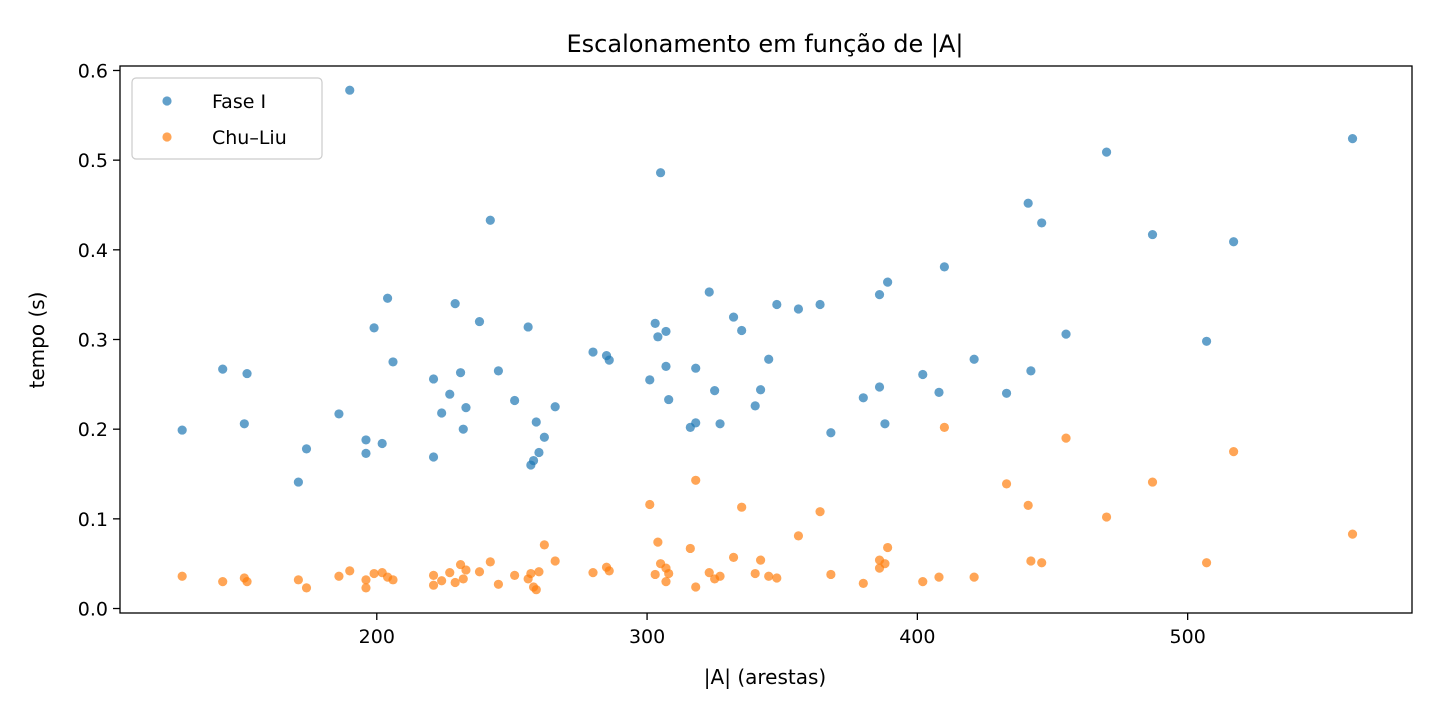 Image resolution: width=1440 pixels, height=720 pixels. Describe the element at coordinates (1188, 637) in the screenshot. I see `x-tick-label: 500` at that location.